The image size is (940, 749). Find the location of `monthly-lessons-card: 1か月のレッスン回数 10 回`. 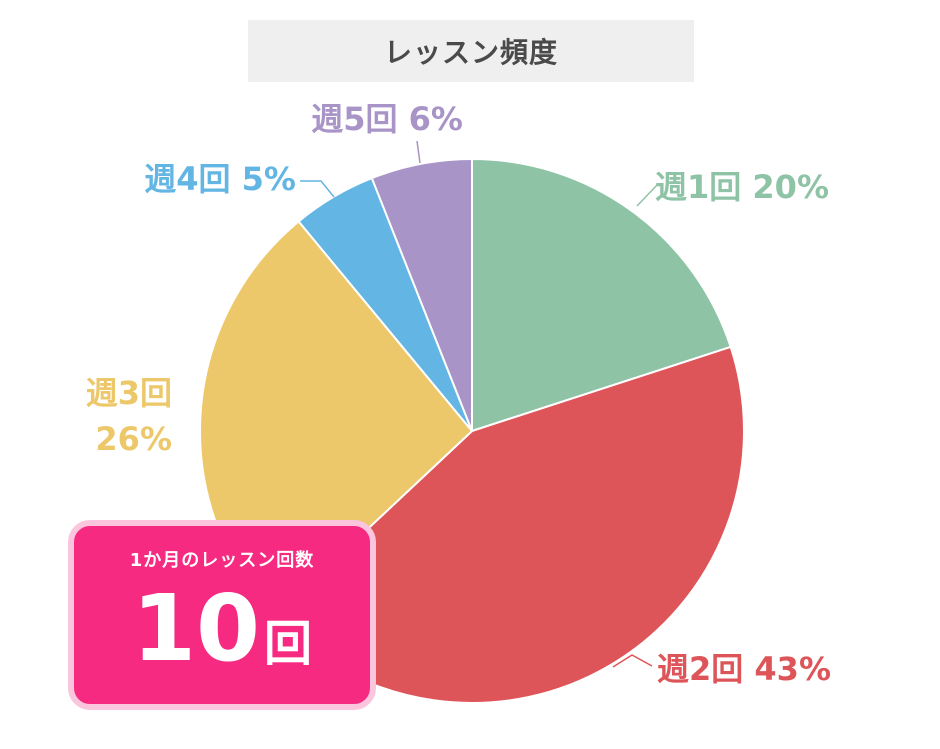

monthly-lessons-card: 1か月のレッスン回数 10 回 is located at coordinates (222, 615).